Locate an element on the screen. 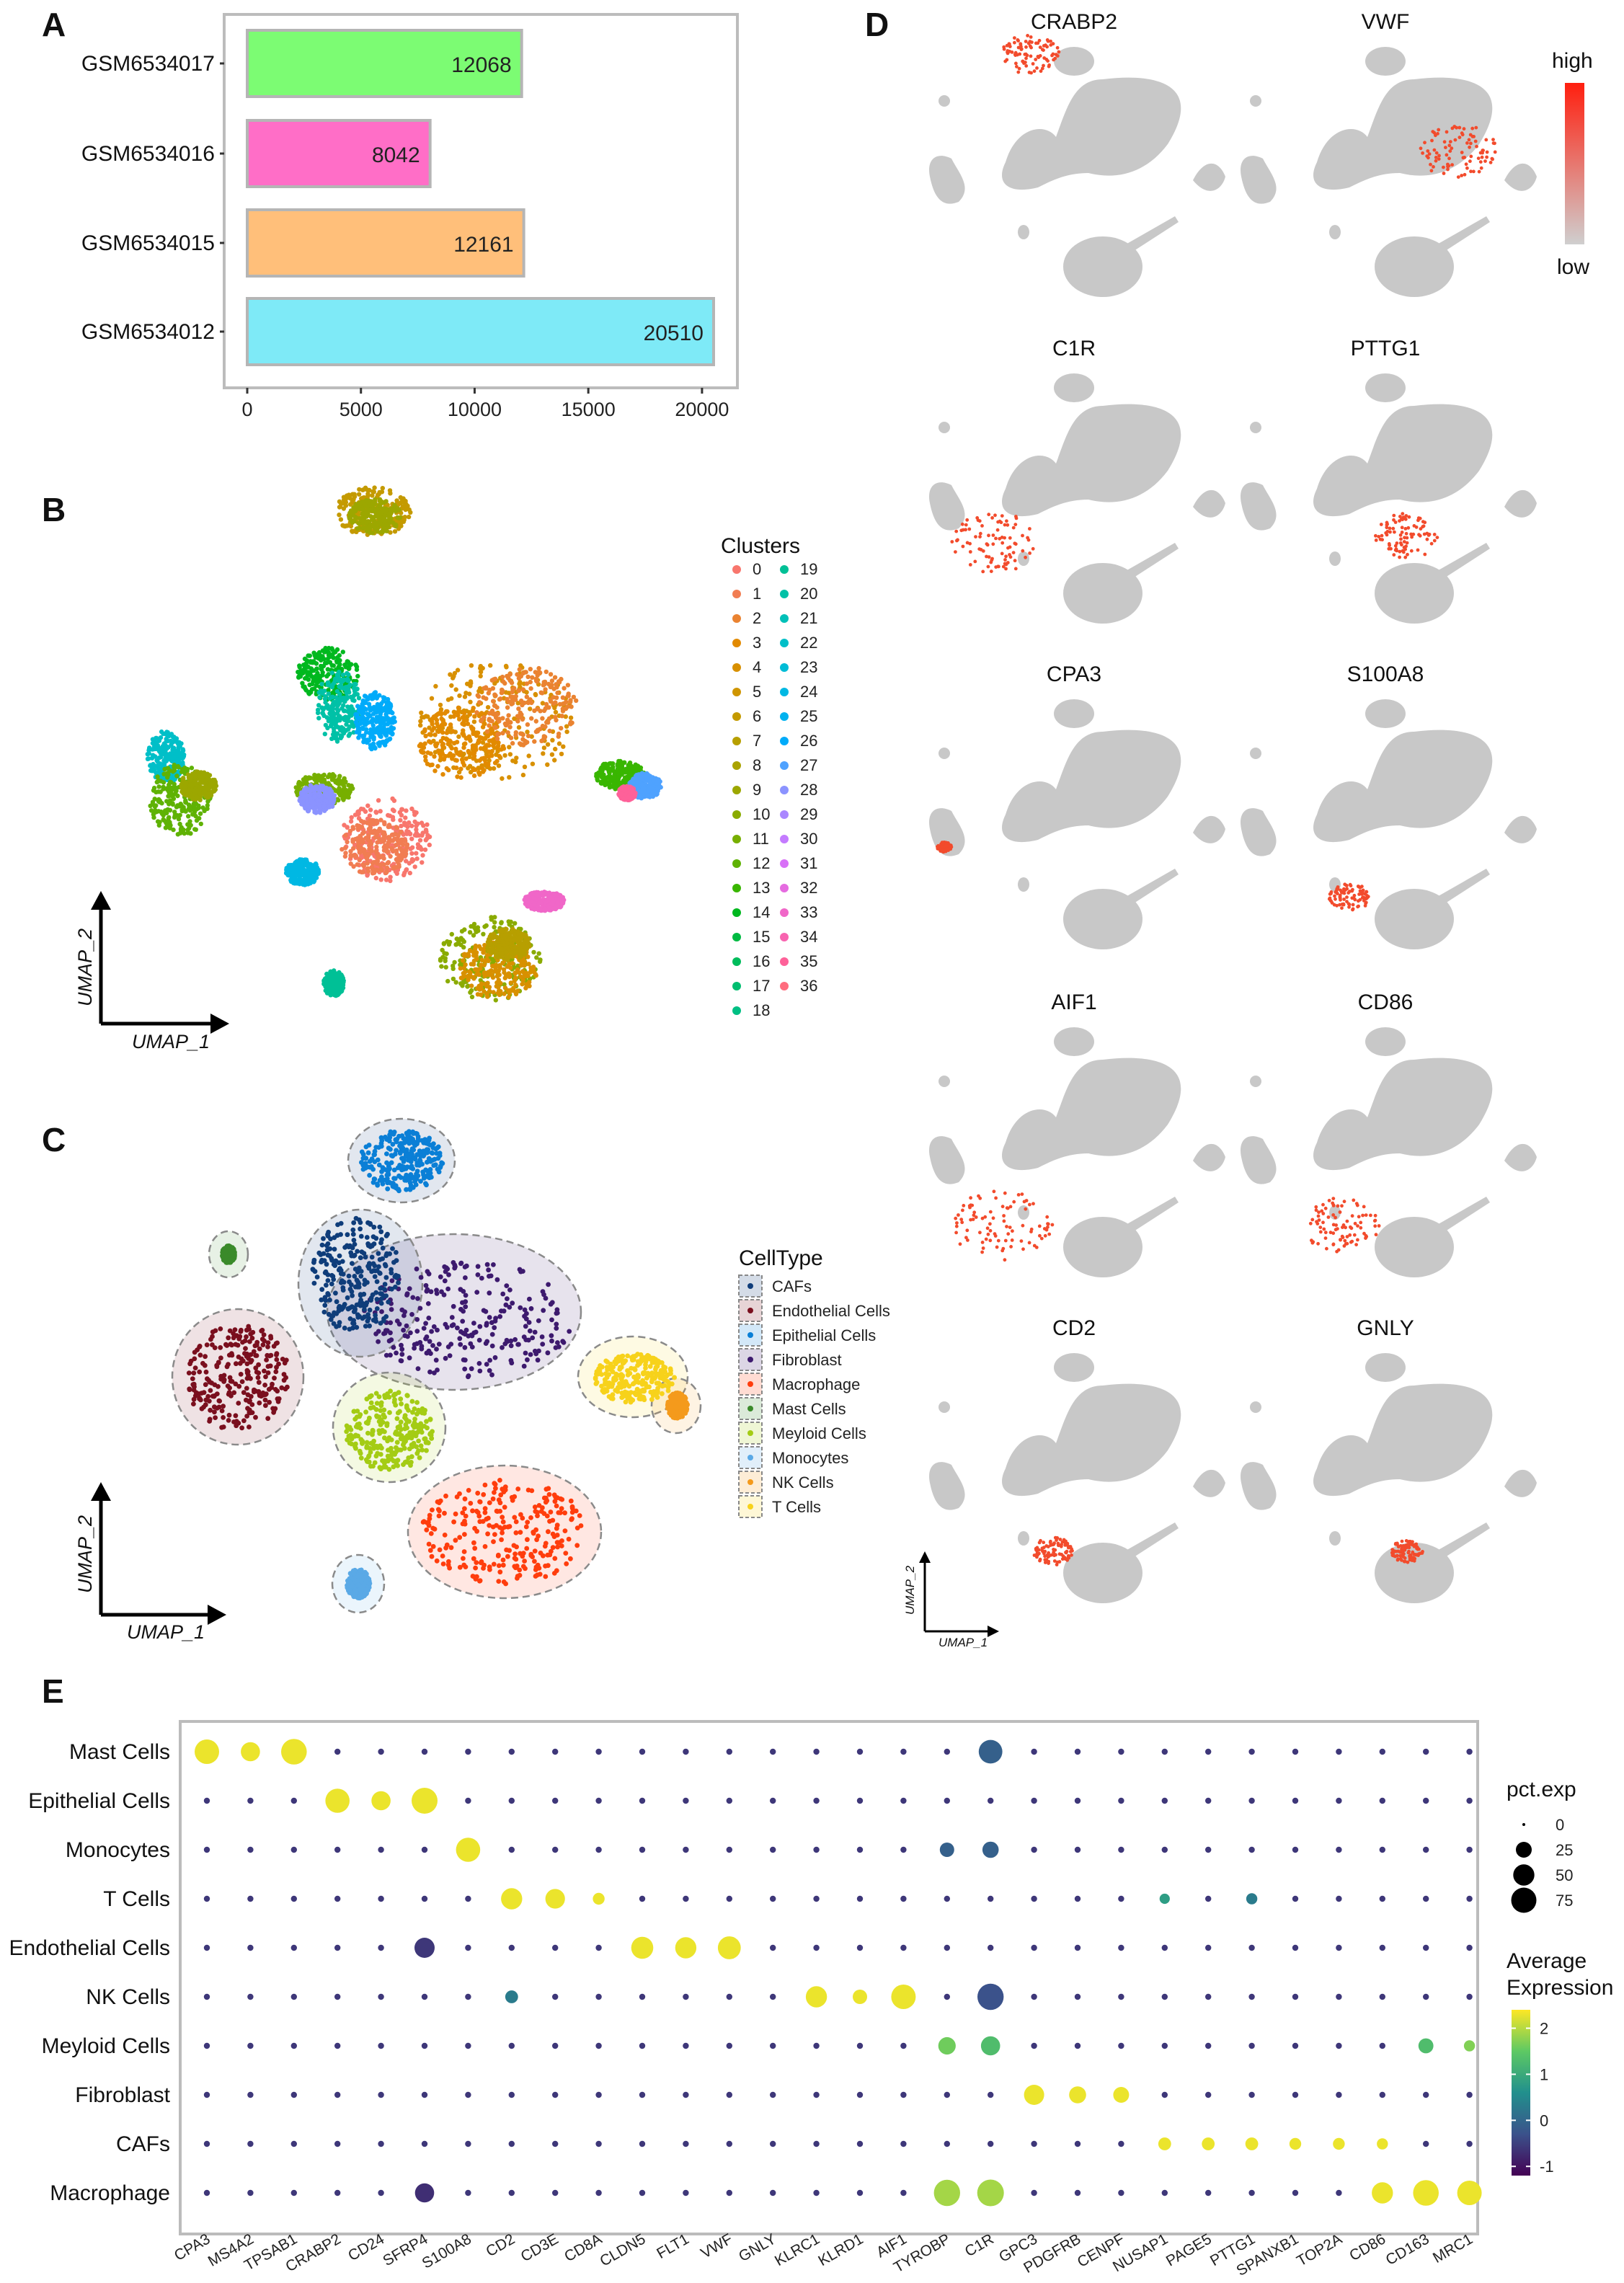 The width and height of the screenshot is (1624, 2283). bar-category-gsm6534015: GSM6534015 is located at coordinates (148, 243).